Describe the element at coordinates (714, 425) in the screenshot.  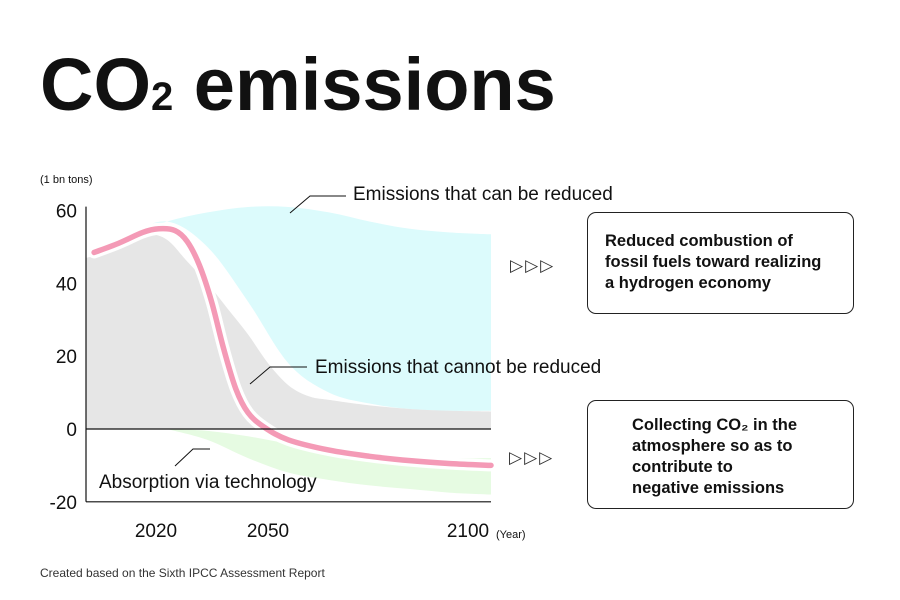
I see `callout-line: Collecting CO₂ in the` at that location.